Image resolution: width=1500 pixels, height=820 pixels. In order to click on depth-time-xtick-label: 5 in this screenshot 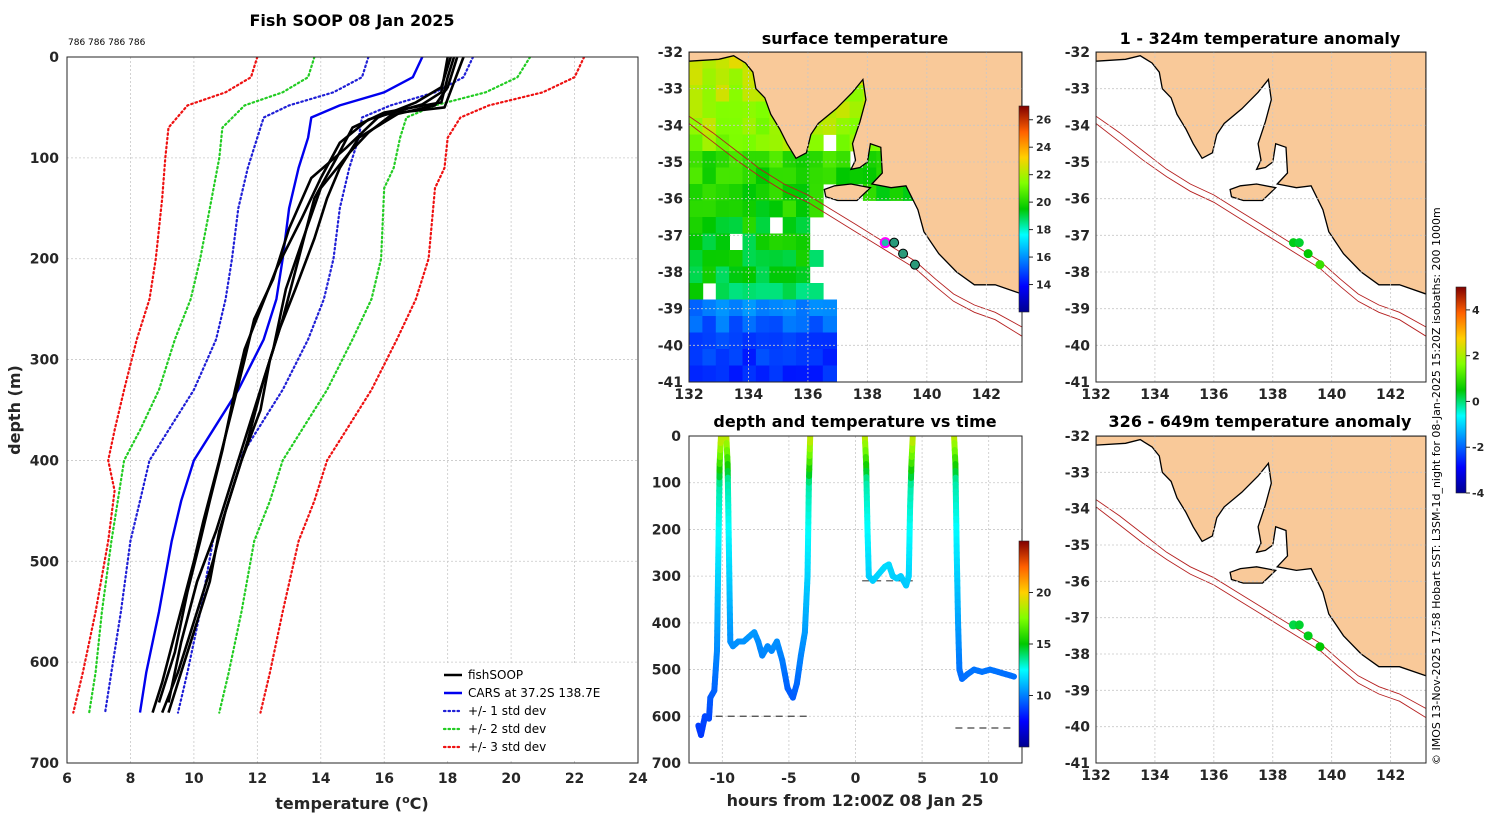, I will do `click(922, 779)`.